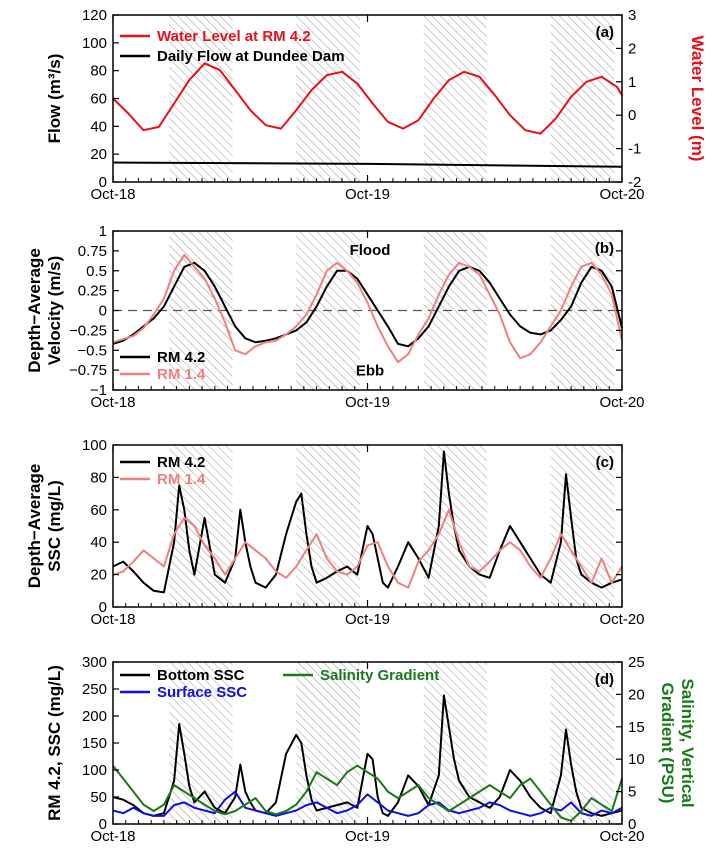  I want to click on legend-label: Surface SSC, so click(202, 692).